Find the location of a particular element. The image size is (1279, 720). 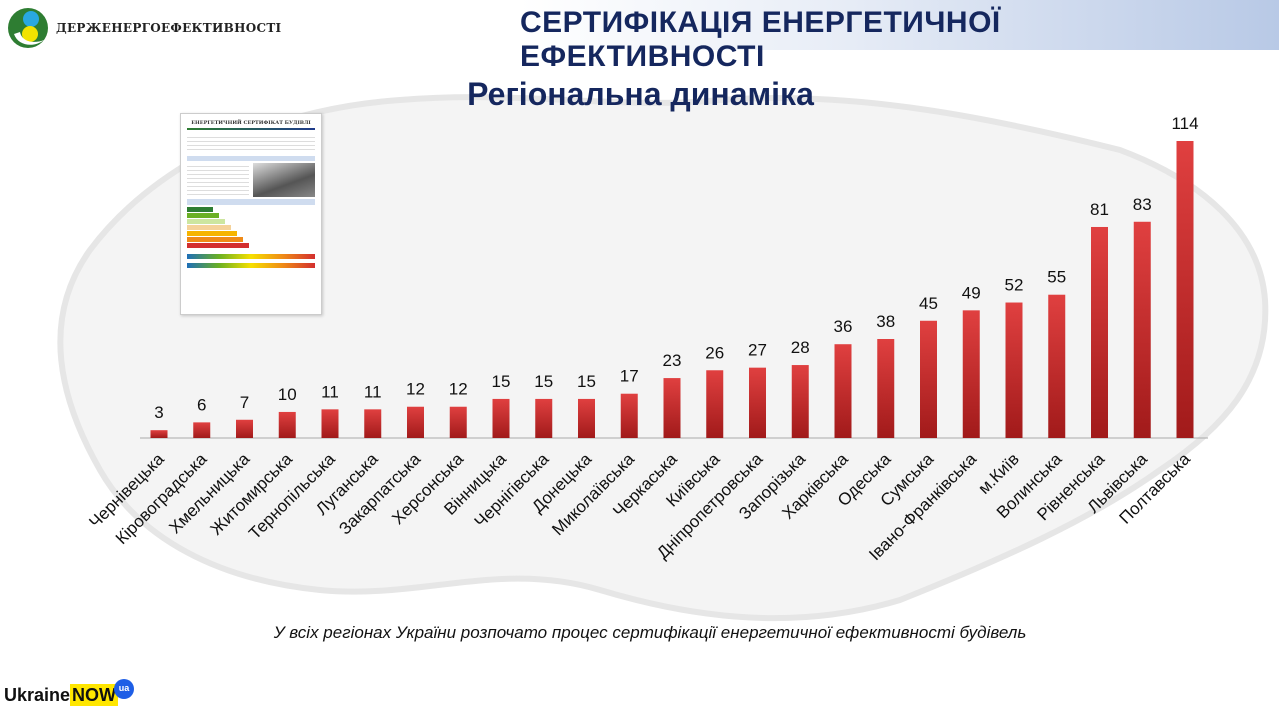

data-label: 81 is located at coordinates (1099, 209).